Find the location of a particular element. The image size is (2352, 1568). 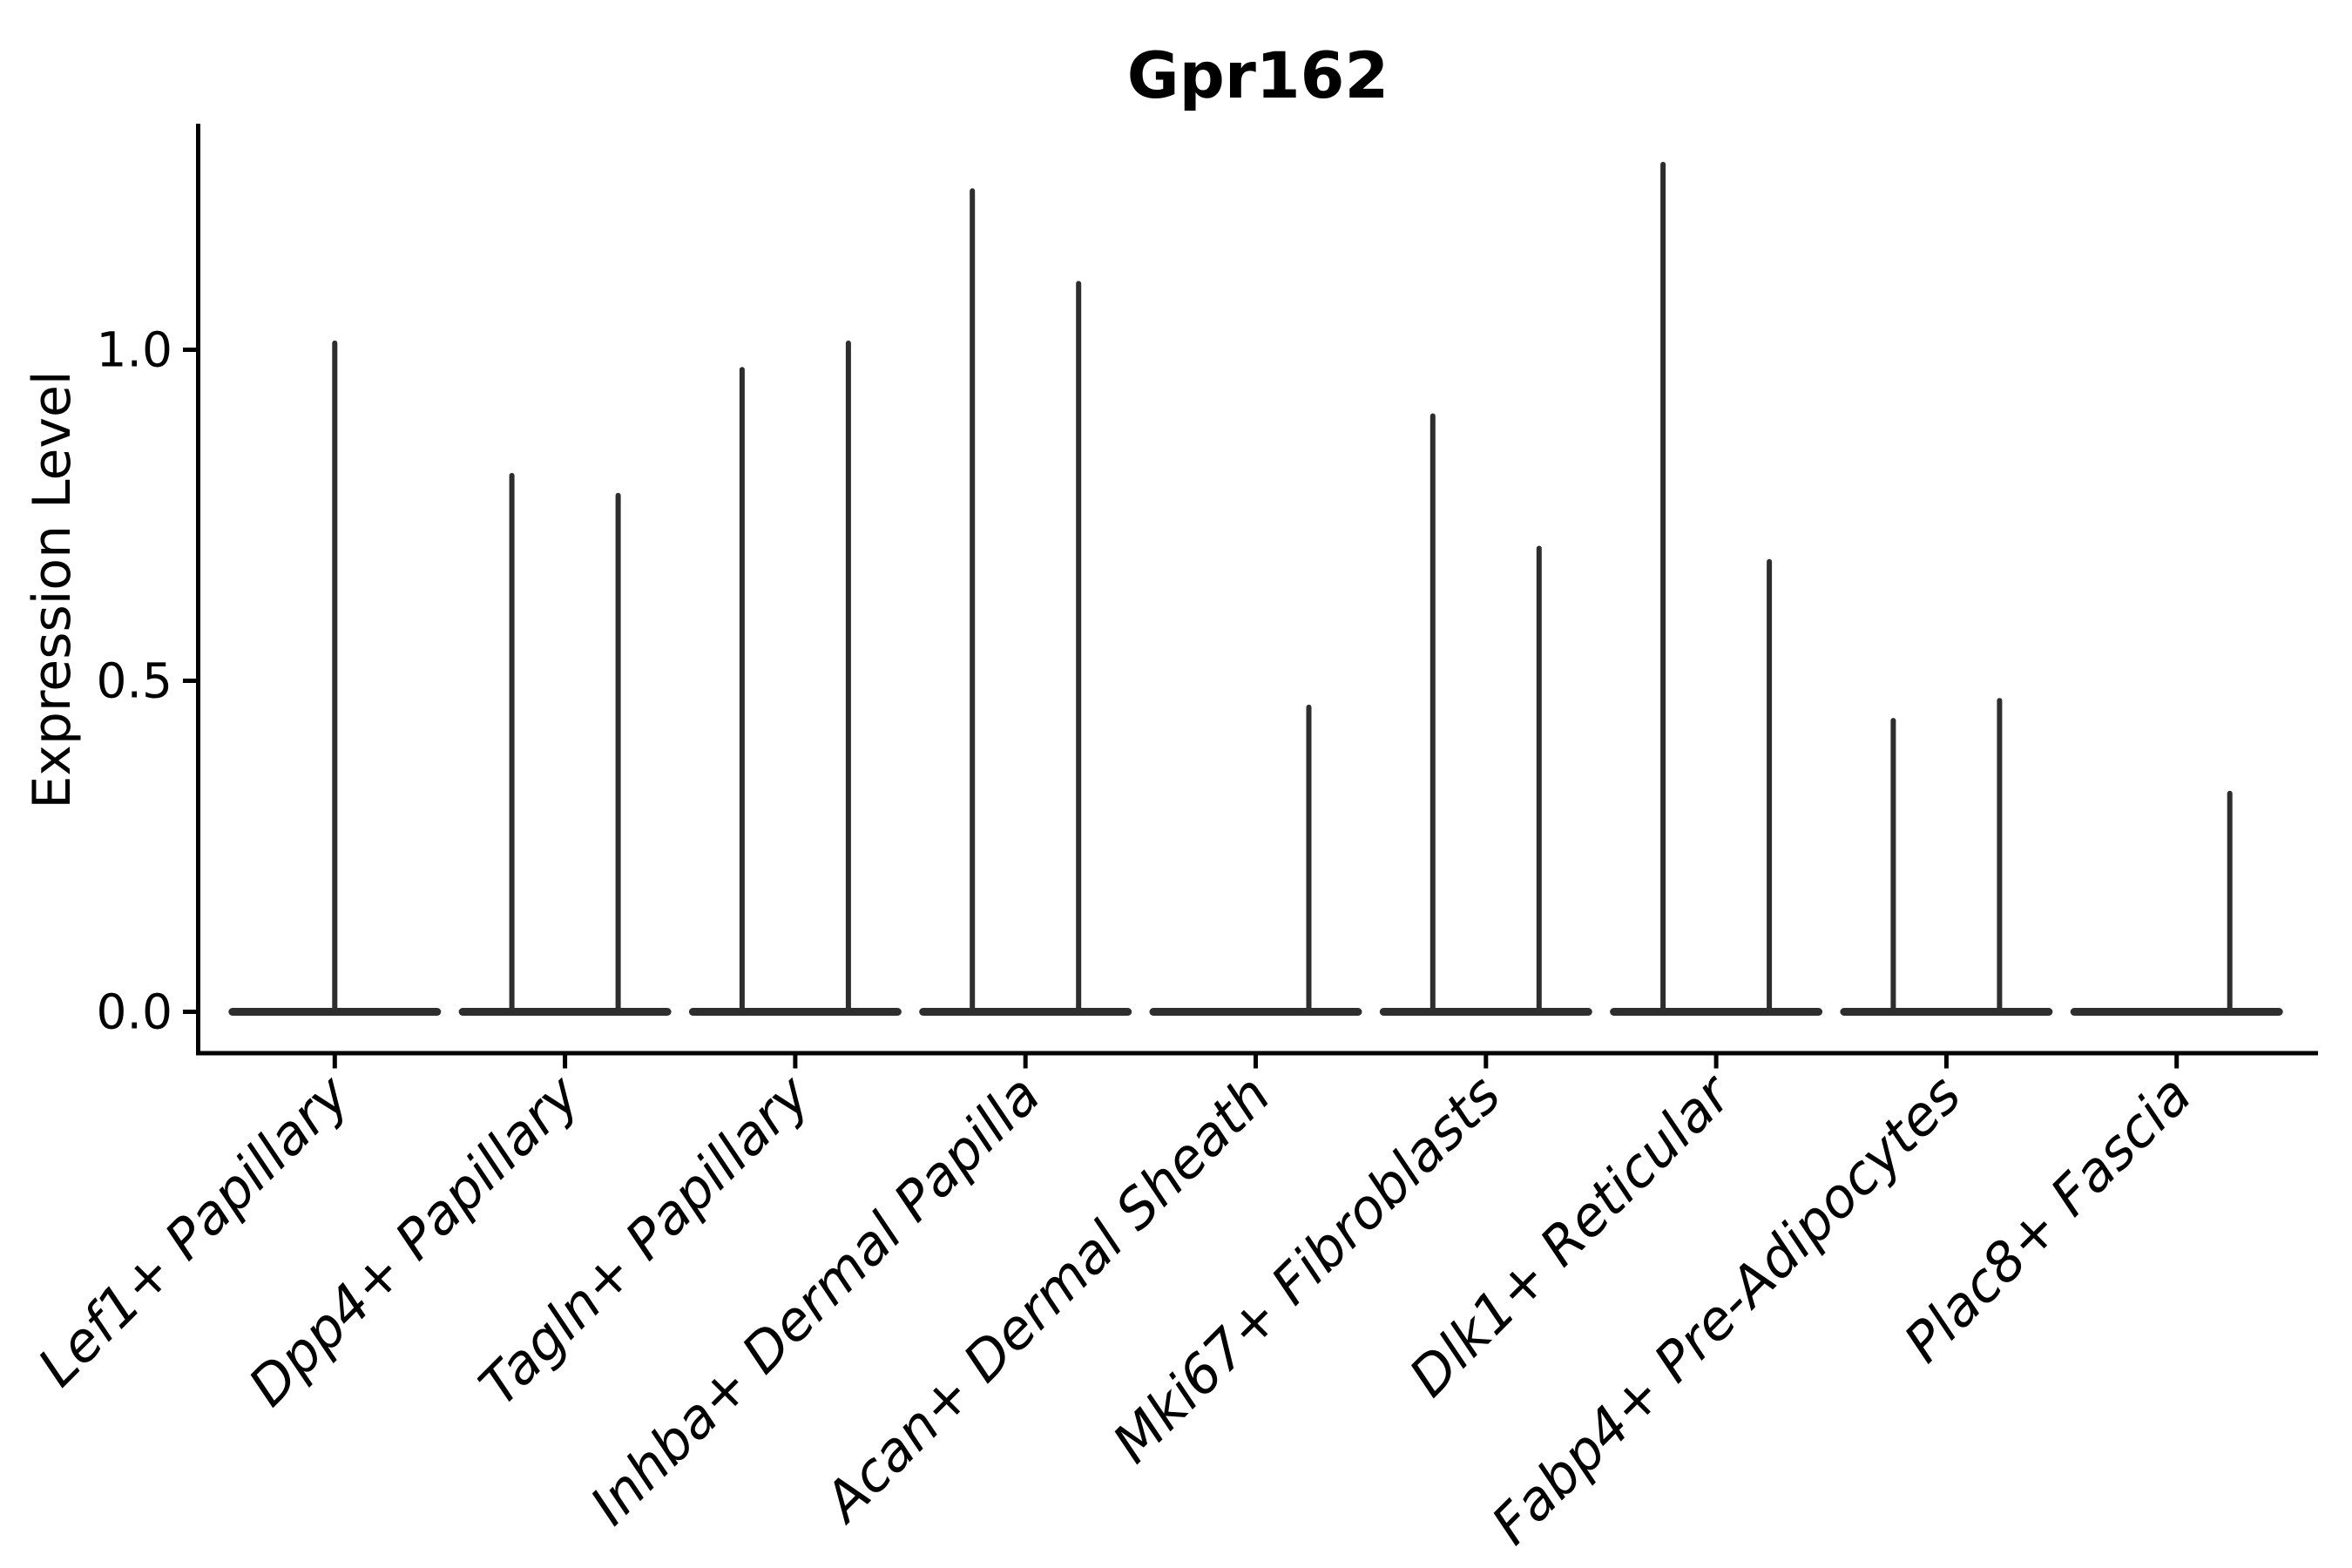

y-tick-label: 1.0 is located at coordinates (134, 350).